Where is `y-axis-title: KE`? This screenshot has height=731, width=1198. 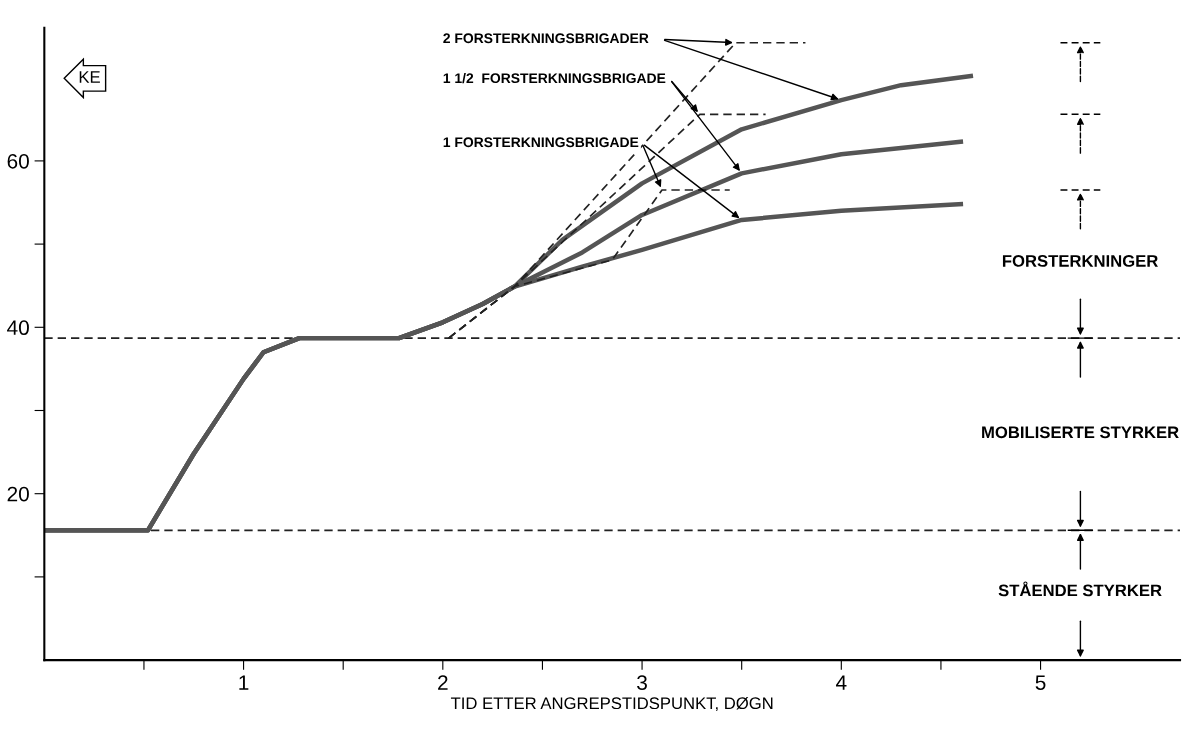 y-axis-title: KE is located at coordinates (89, 77).